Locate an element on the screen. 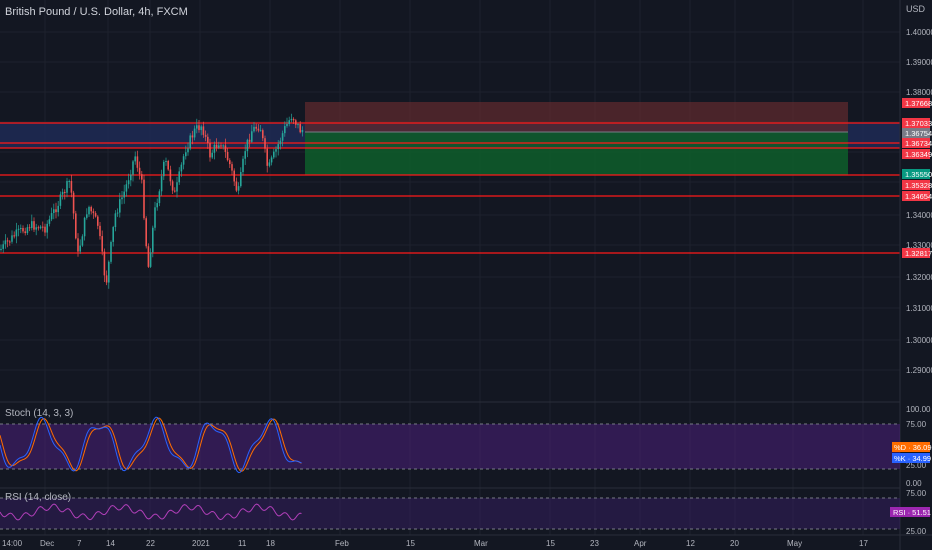  svg-text: 100.00 is located at coordinates (918, 409).